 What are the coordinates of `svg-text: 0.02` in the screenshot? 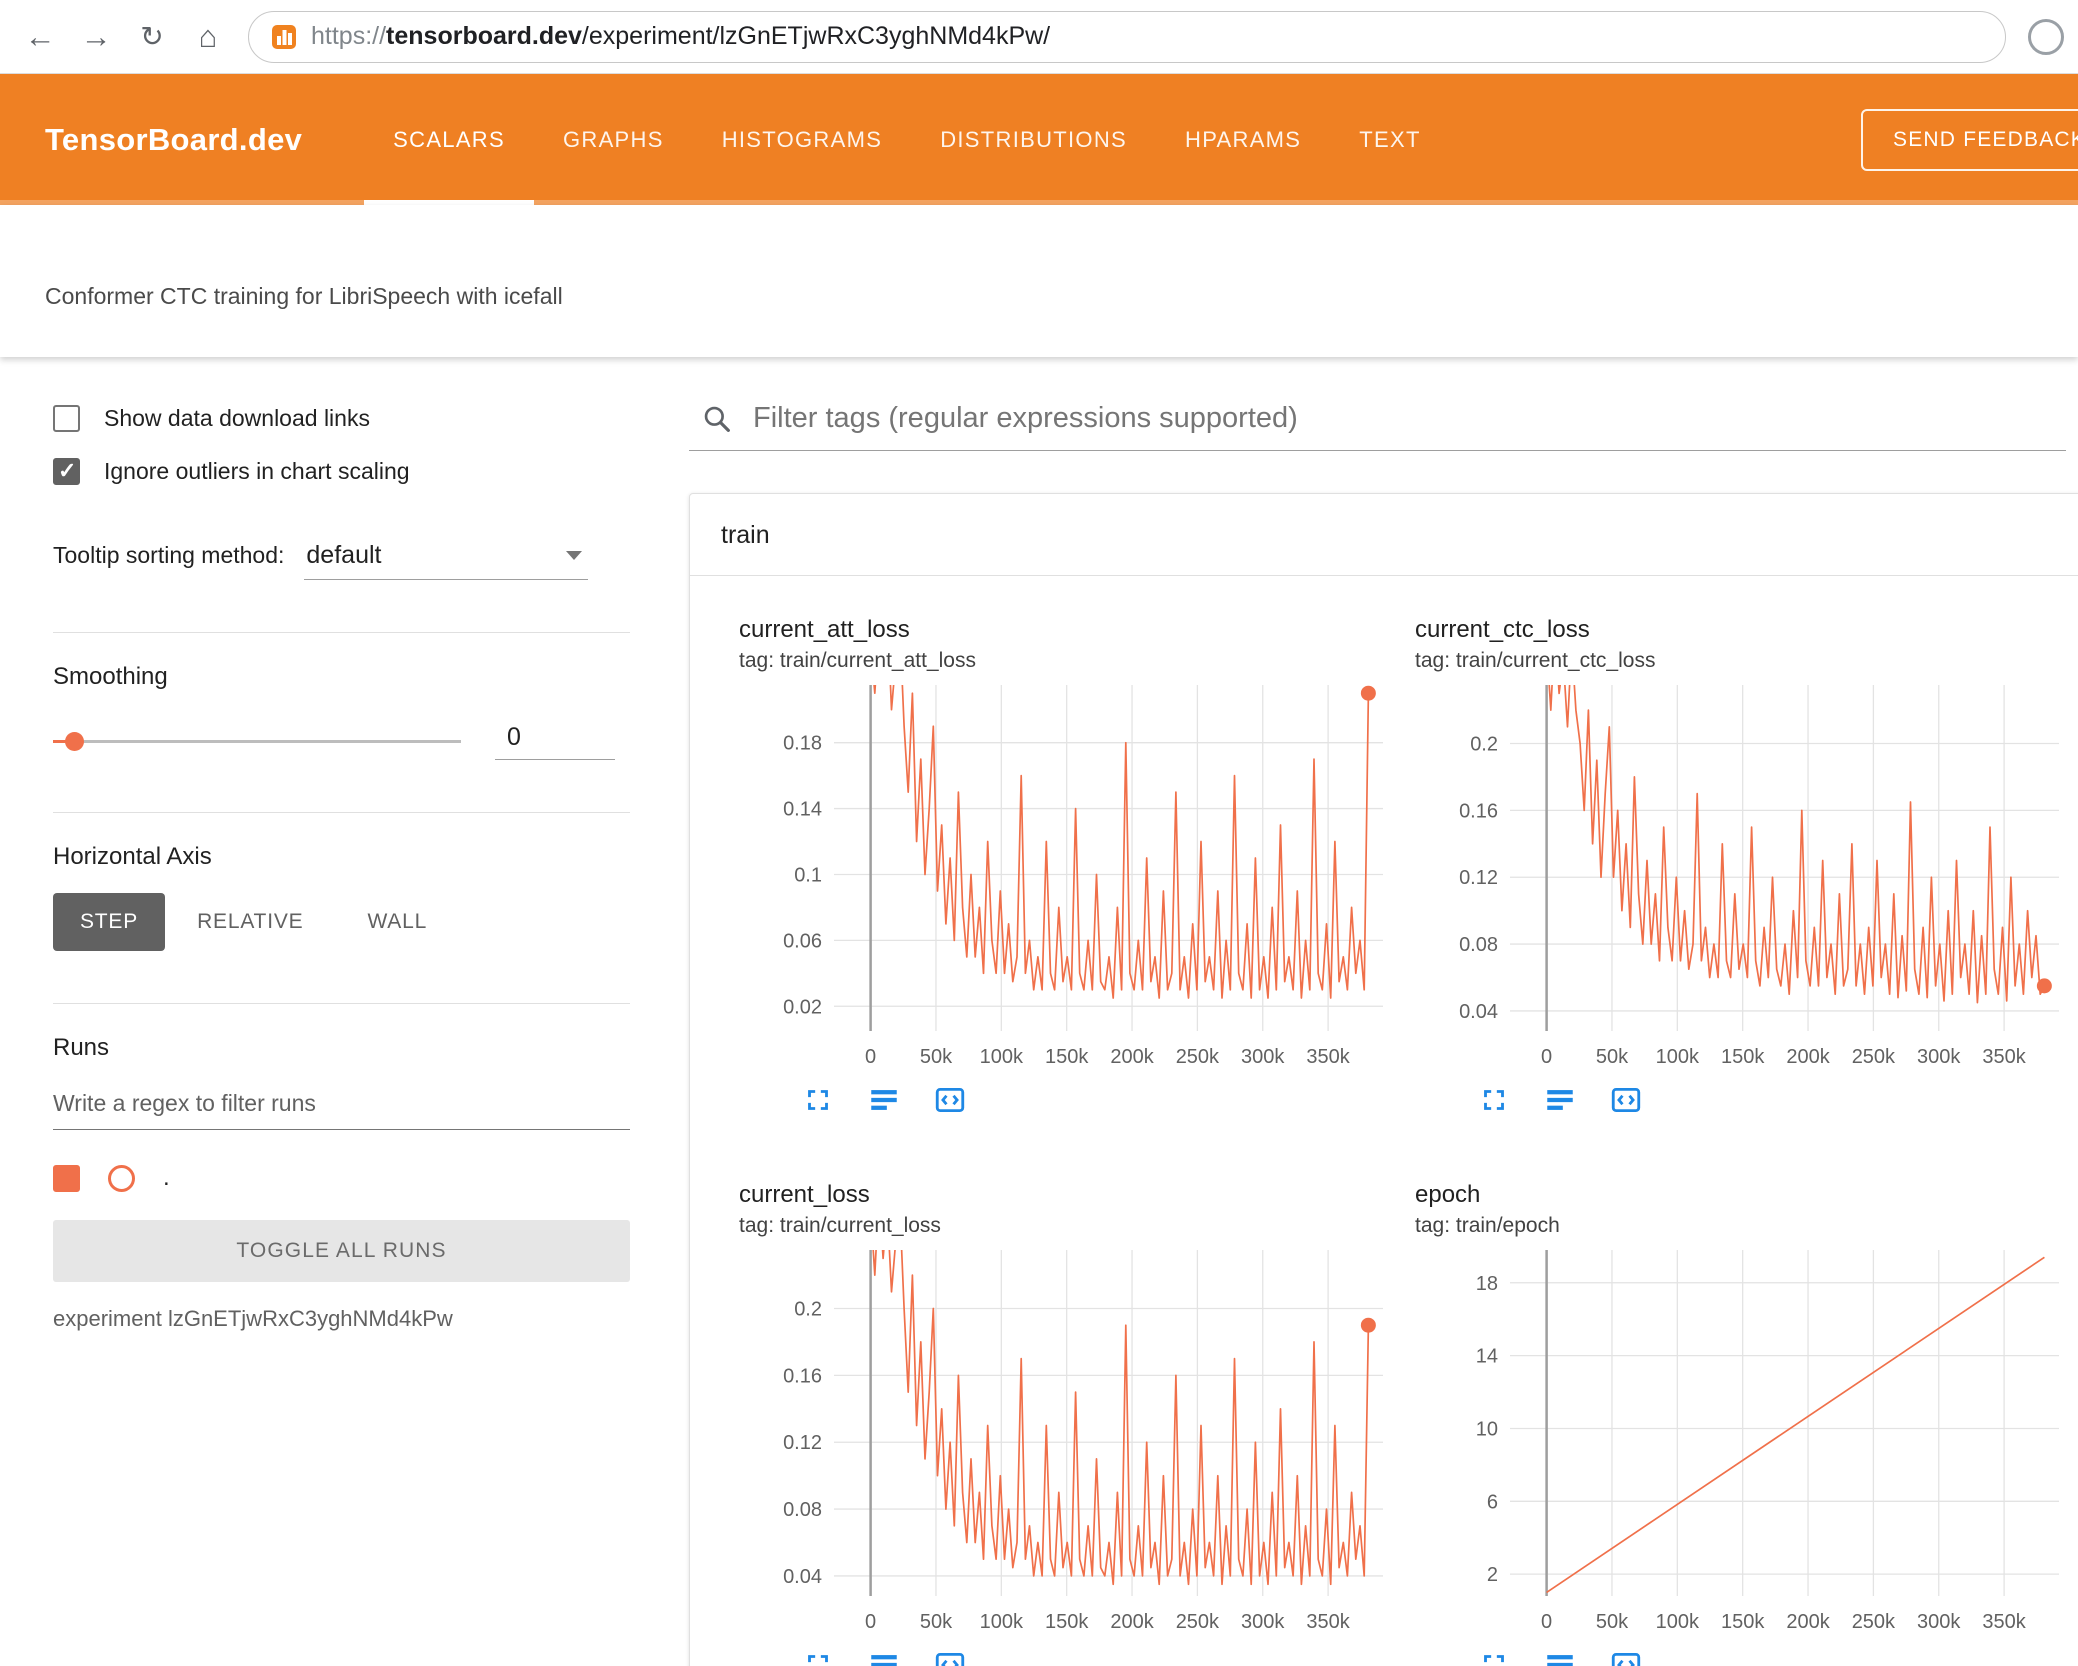 It's located at (802, 1007).